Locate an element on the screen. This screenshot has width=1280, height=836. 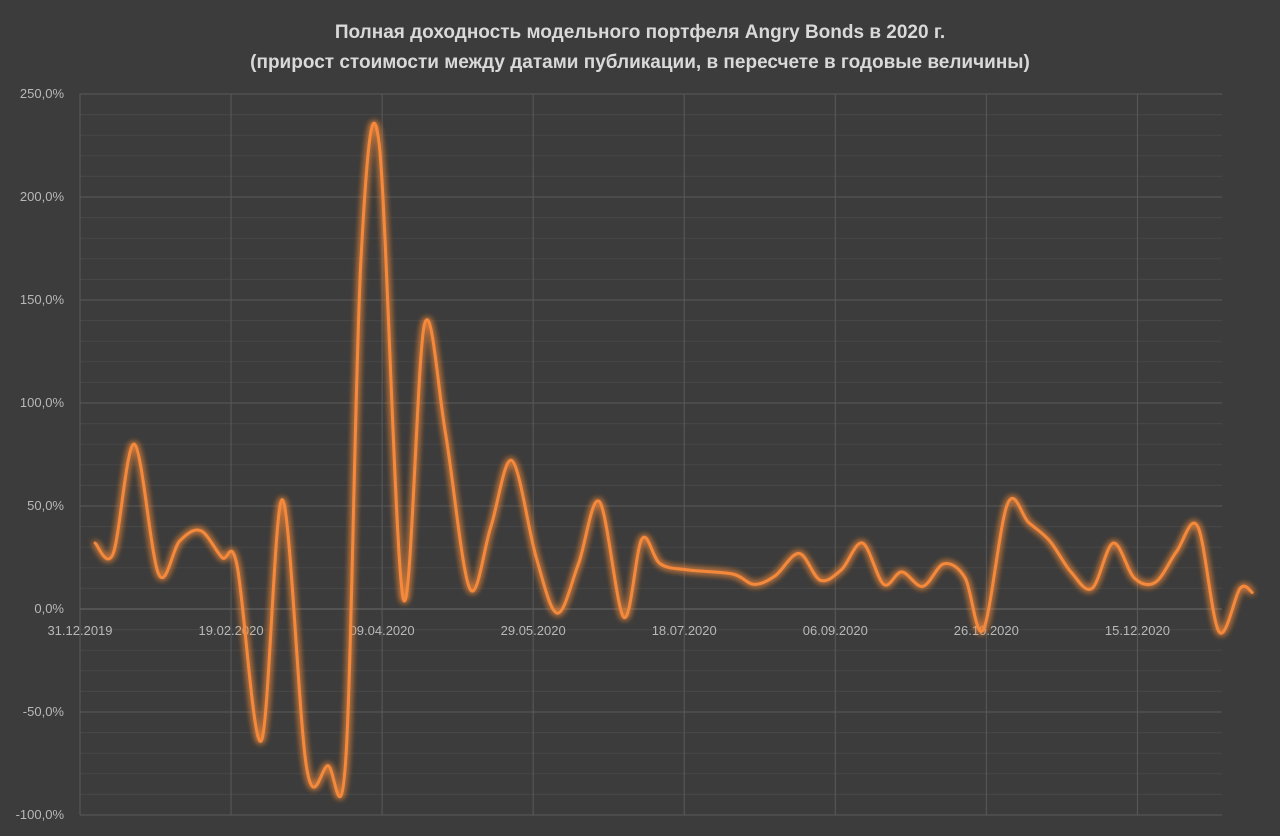
y-tick-label: 250,0% is located at coordinates (42, 93).